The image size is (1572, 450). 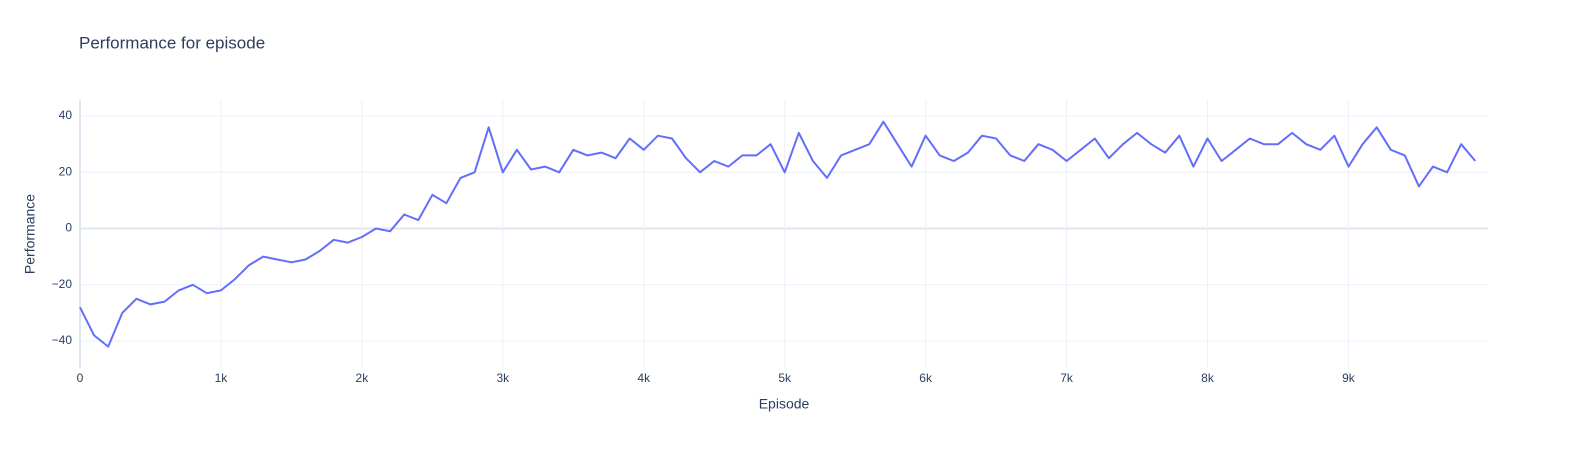 I want to click on y-tick-label: 40, so click(x=66, y=115).